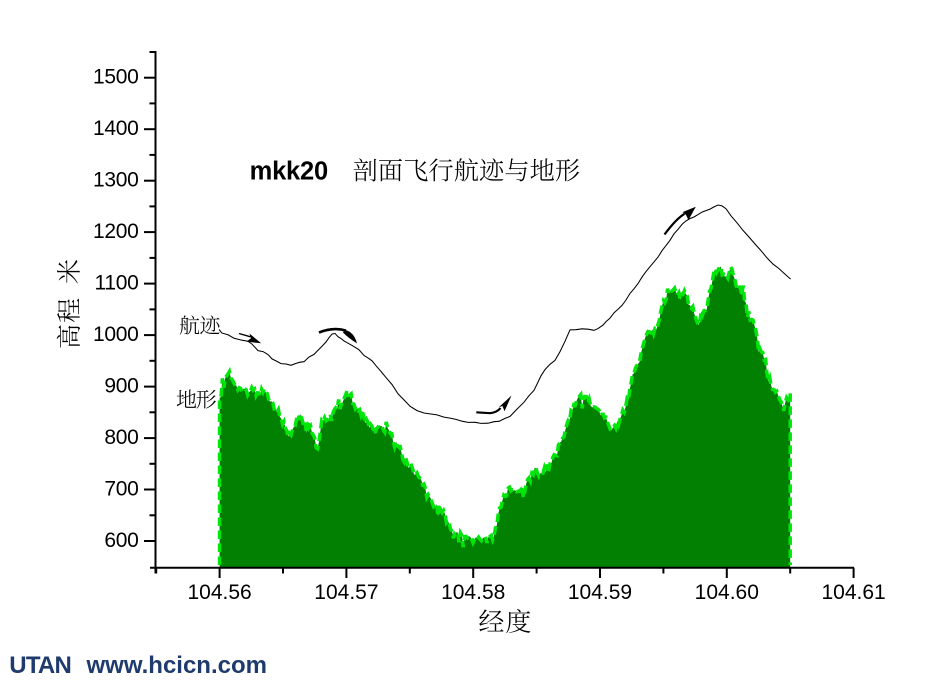 Image resolution: width=939 pixels, height=688 pixels. Describe the element at coordinates (121, 540) in the screenshot. I see `svg-text: 600` at that location.